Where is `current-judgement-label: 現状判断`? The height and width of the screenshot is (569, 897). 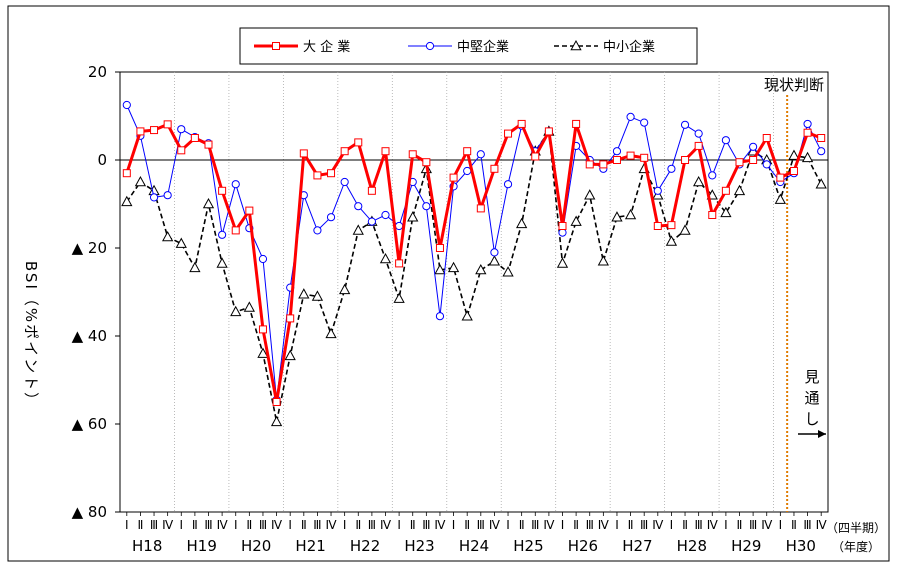 current-judgement-label: 現状判断 is located at coordinates (794, 85).